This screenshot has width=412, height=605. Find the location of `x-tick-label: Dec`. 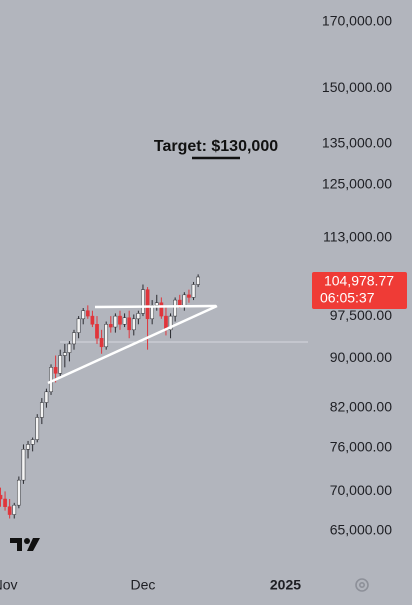

x-tick-label: Dec is located at coordinates (143, 585).